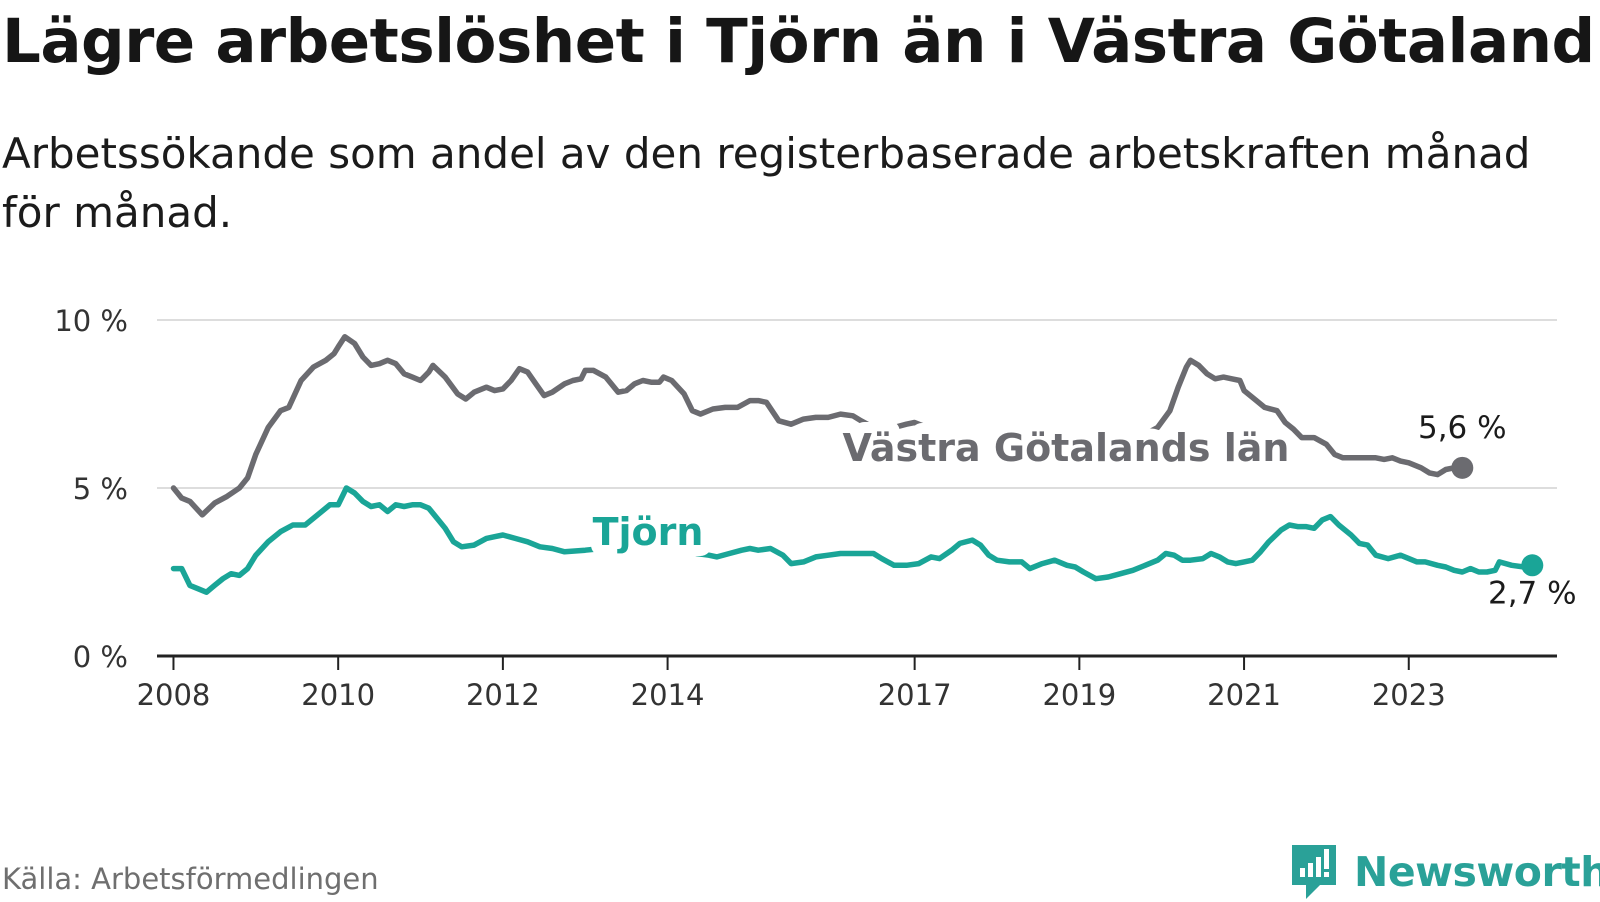 This screenshot has width=1600, height=902. I want to click on end-label-vastra-gotaland: 5,6 %, so click(1462, 428).